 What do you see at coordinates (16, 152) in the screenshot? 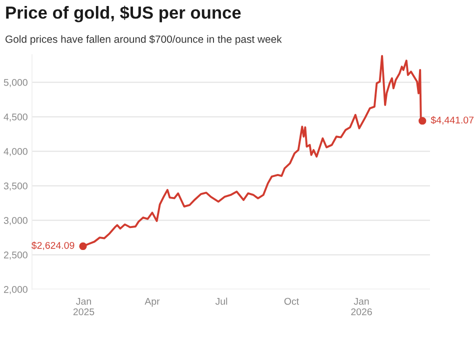
I see `y-tick-label: 4,000` at bounding box center [16, 152].